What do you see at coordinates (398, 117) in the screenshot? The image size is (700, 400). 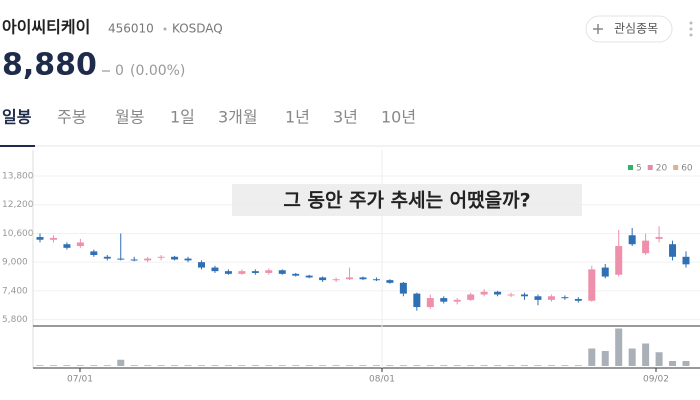 I see `tab: 10년` at bounding box center [398, 117].